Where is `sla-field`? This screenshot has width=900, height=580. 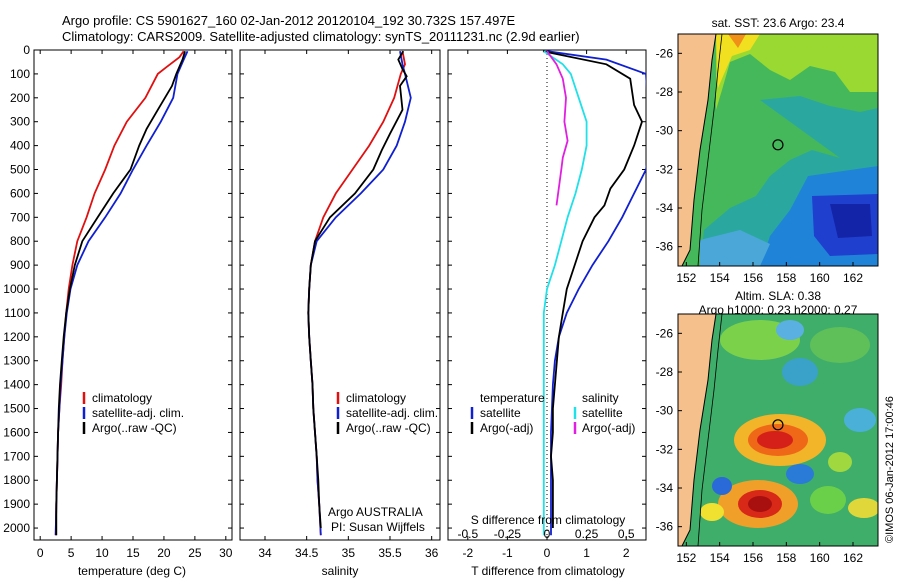 sla-field is located at coordinates (778, 430).